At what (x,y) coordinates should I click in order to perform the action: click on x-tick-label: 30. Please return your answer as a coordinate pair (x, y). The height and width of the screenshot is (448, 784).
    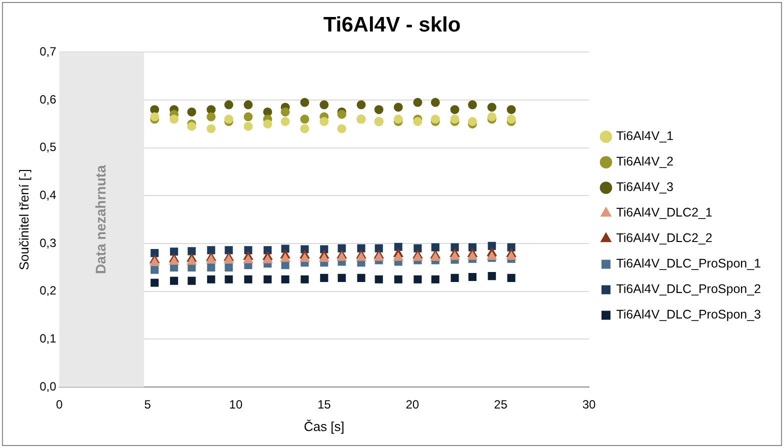
    Looking at the image, I should click on (589, 405).